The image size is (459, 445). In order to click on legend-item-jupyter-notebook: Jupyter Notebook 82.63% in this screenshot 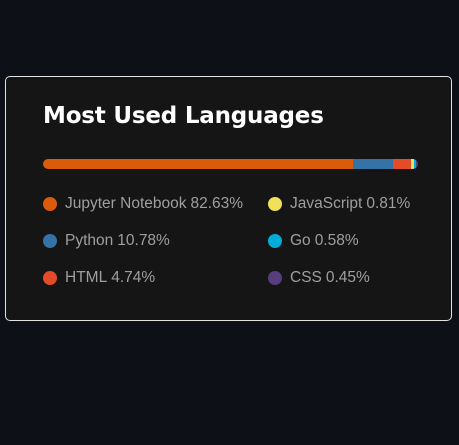, I will do `click(143, 204)`.